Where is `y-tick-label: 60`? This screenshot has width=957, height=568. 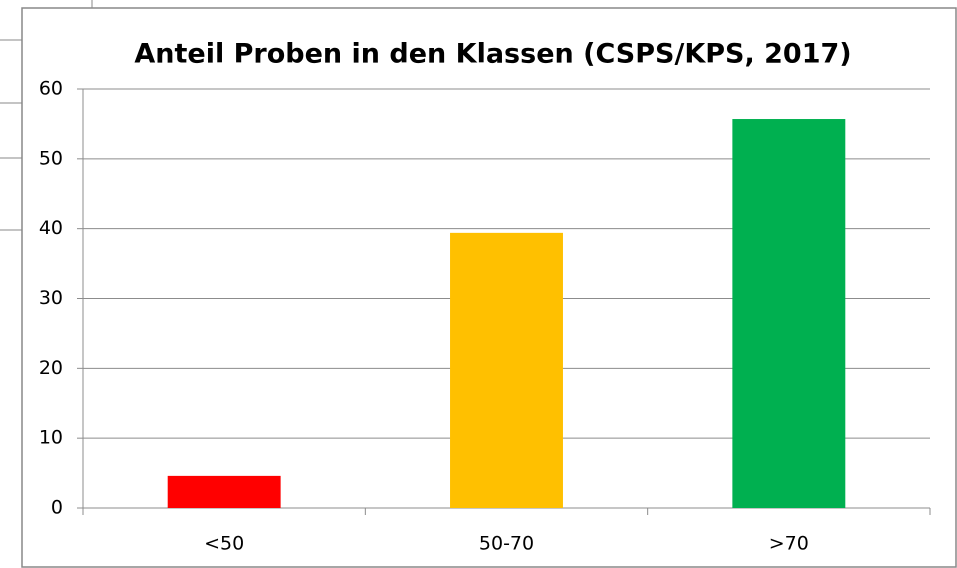 y-tick-label: 60 is located at coordinates (51, 89).